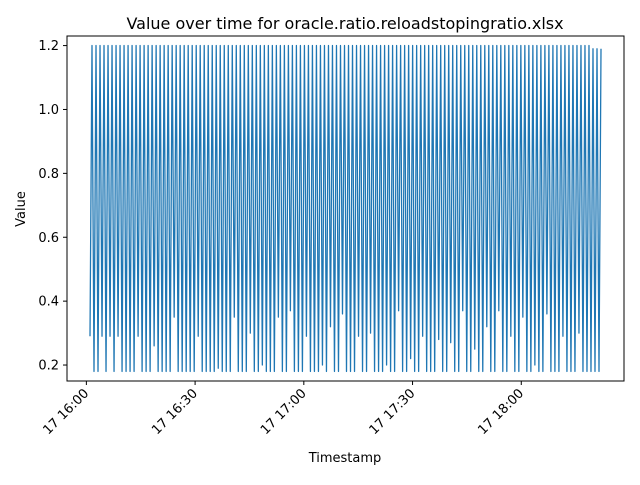  What do you see at coordinates (345, 458) in the screenshot?
I see `x-axis-label: Timestamp` at bounding box center [345, 458].